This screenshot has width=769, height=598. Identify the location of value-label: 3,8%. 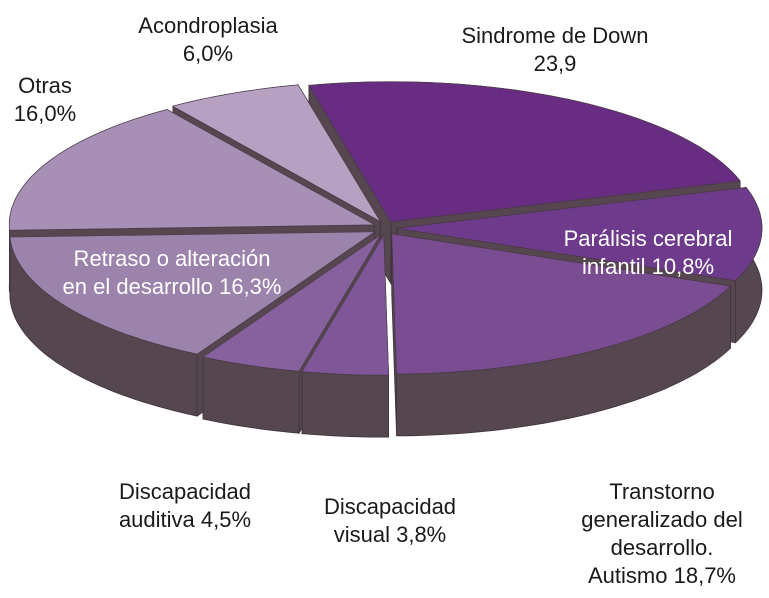
(421, 534).